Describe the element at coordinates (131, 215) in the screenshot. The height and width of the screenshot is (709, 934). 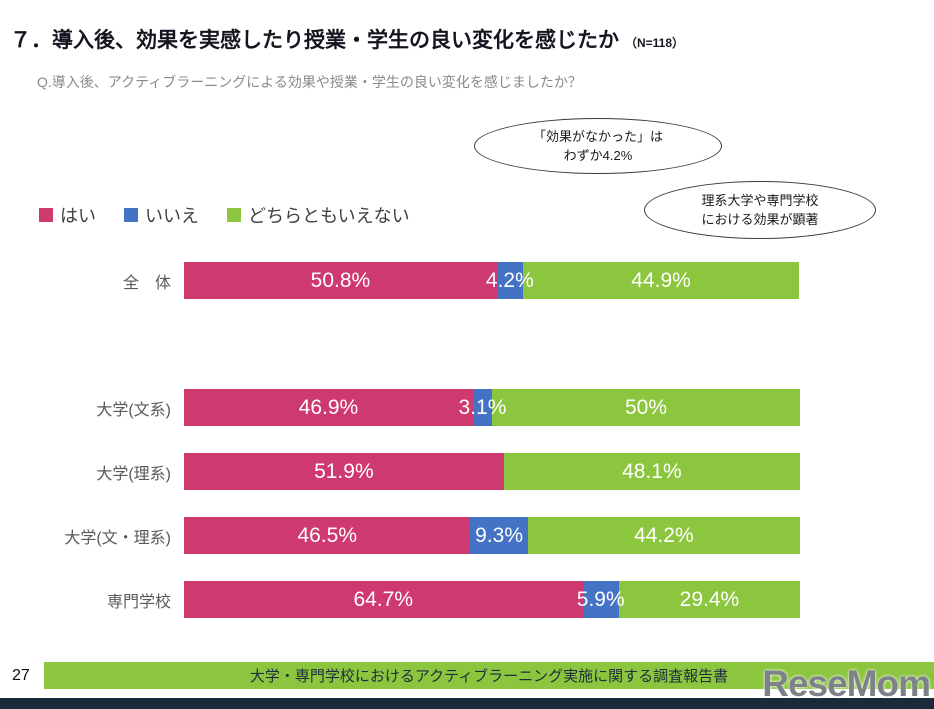
I see `legend-swatch-no-icon` at that location.